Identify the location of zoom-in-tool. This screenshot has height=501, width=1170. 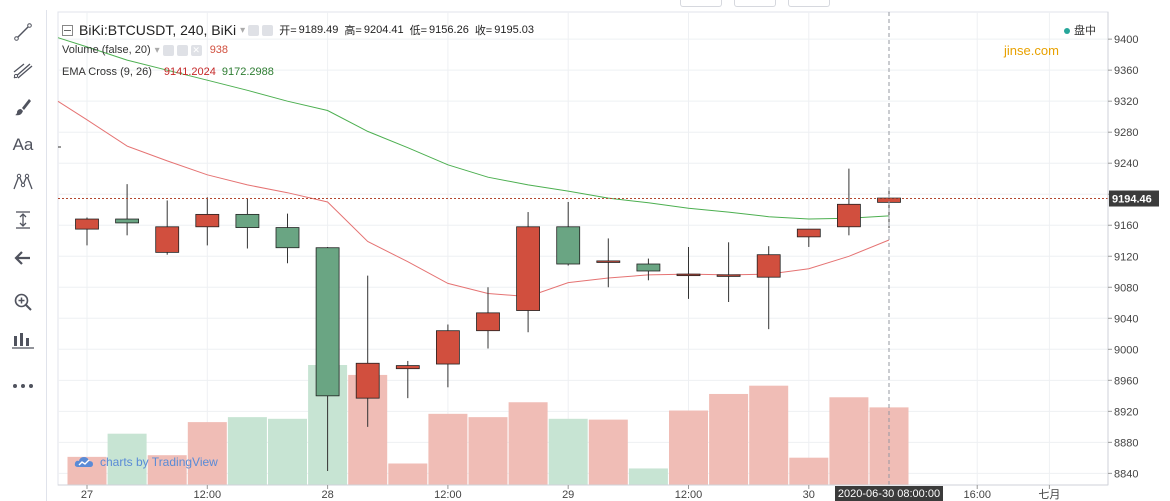
(23, 302).